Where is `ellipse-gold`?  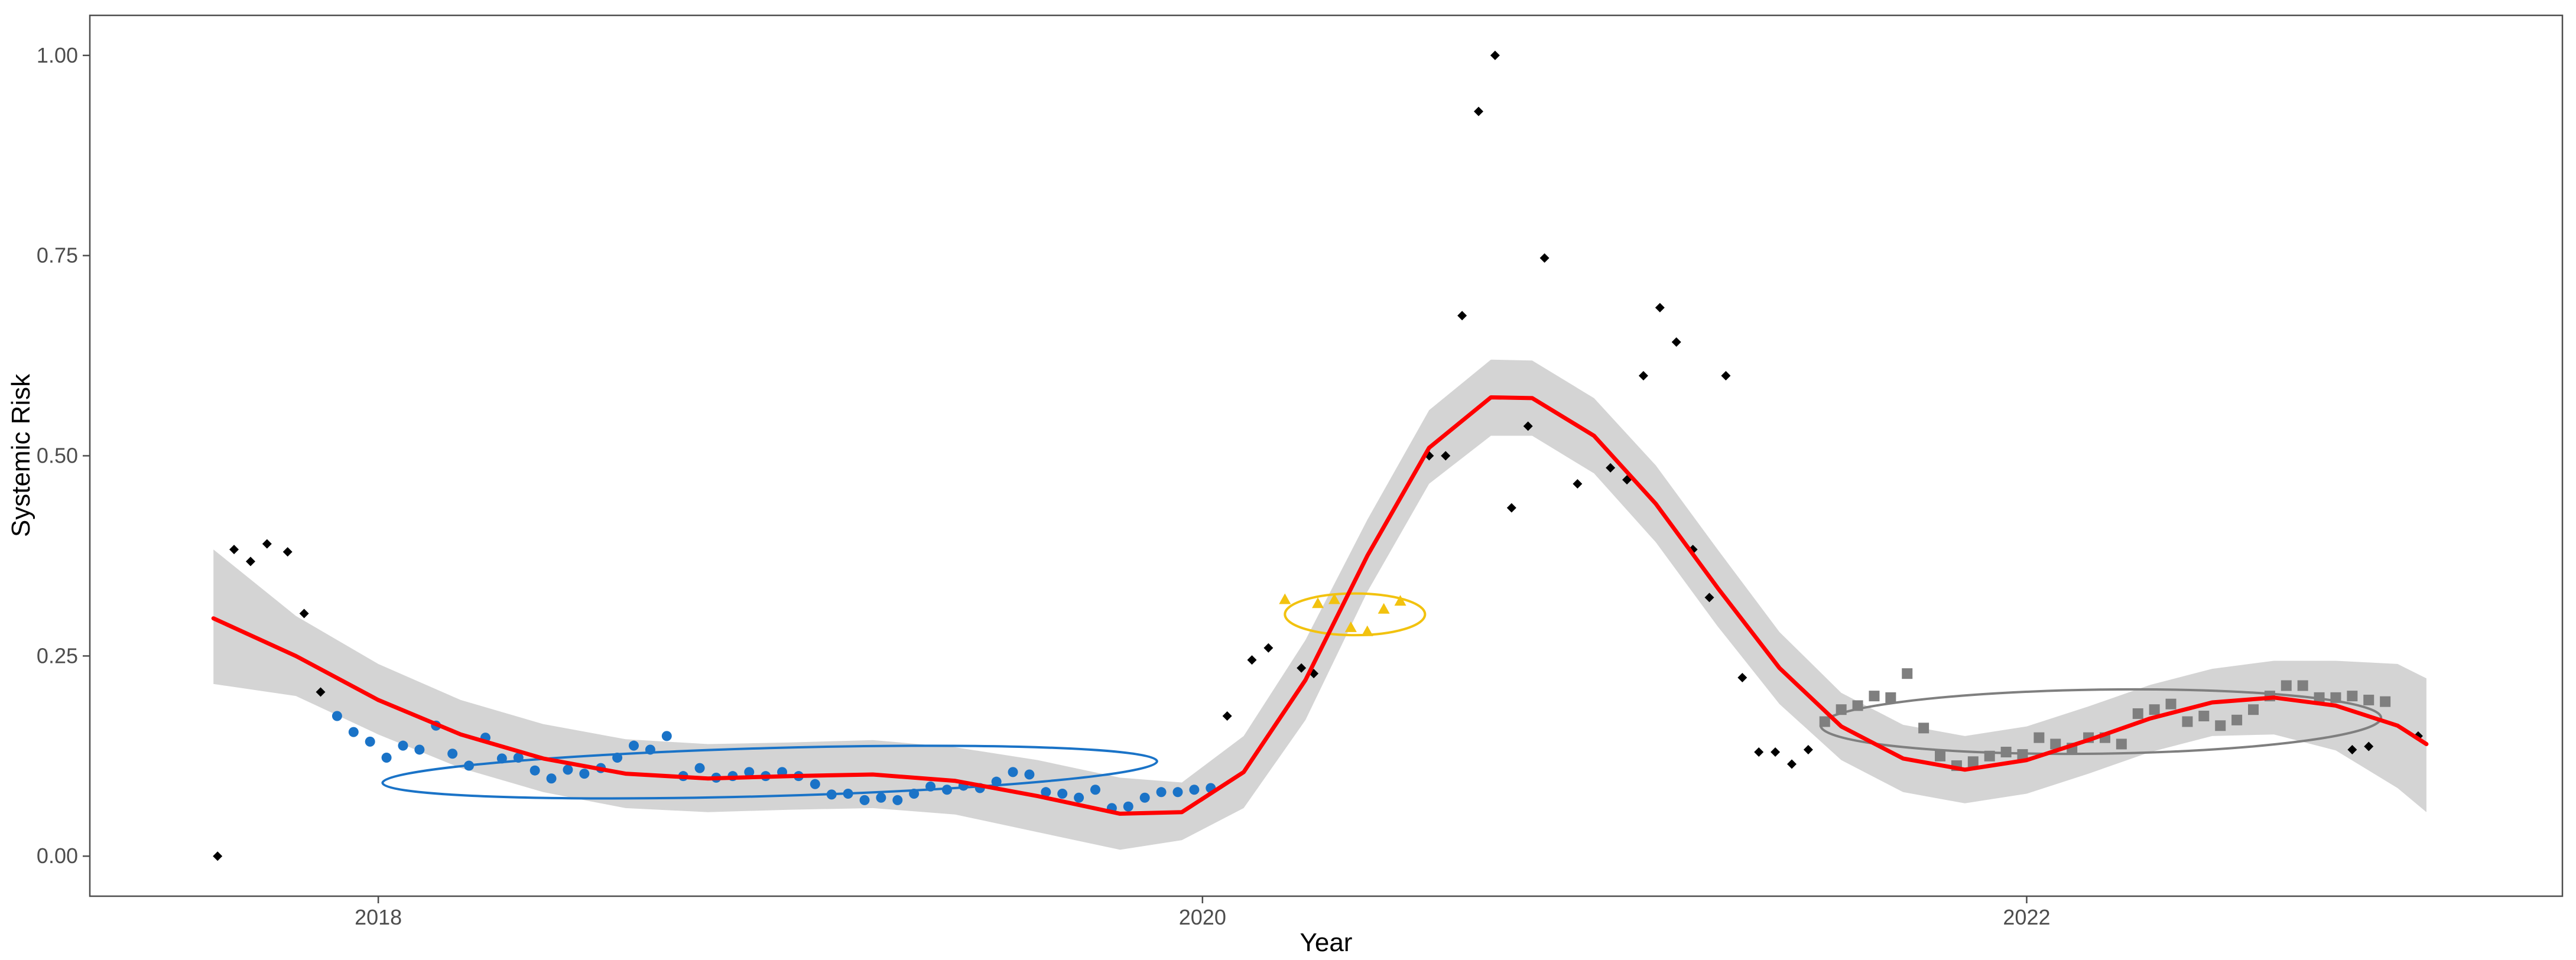 ellipse-gold is located at coordinates (1355, 614).